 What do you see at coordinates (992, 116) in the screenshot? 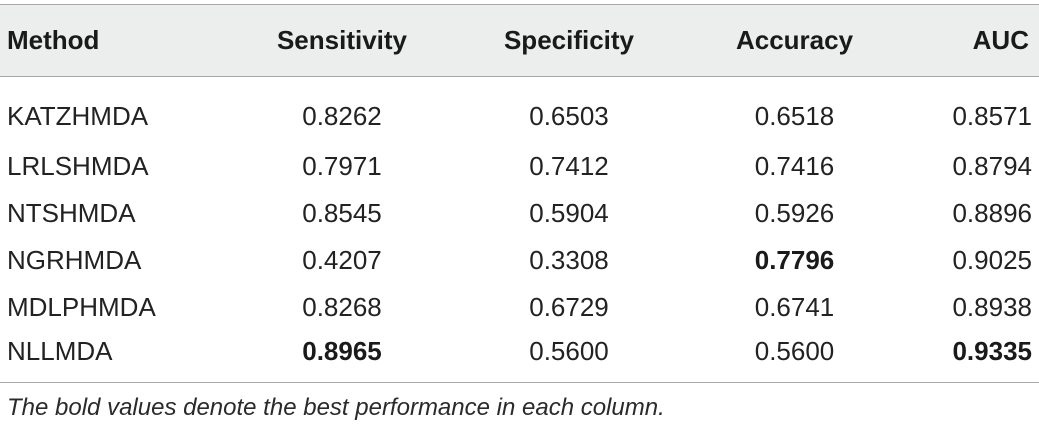
I see `cell-auc: 0.8571` at bounding box center [992, 116].